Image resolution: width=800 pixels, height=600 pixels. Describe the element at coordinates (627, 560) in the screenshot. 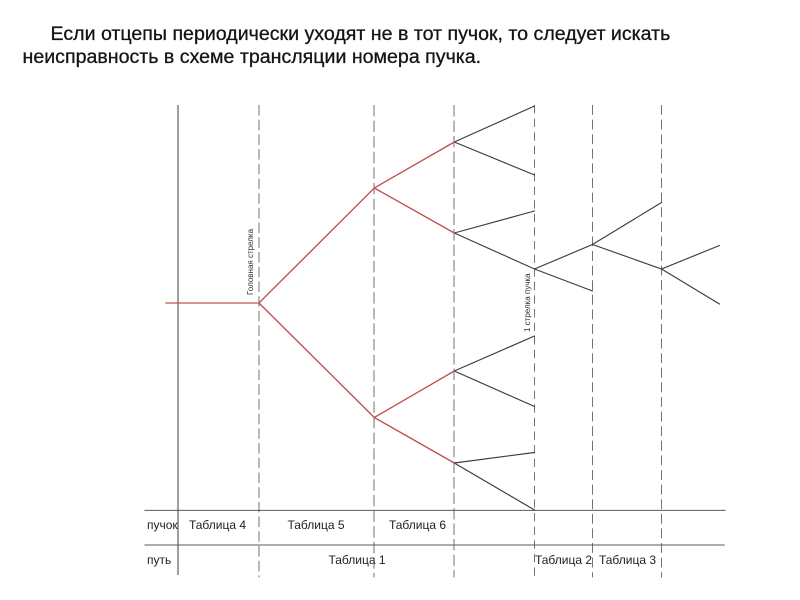

I see `svg-text: Таблица 3` at that location.